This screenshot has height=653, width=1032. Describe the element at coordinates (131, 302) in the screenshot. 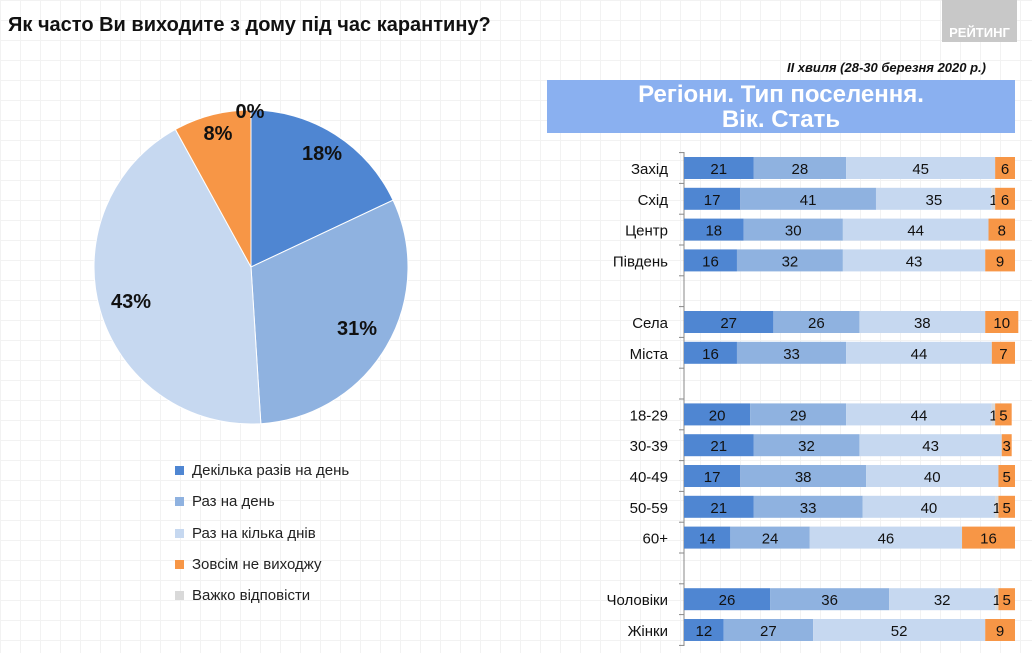

I see `pie-data-label: 43%` at that location.